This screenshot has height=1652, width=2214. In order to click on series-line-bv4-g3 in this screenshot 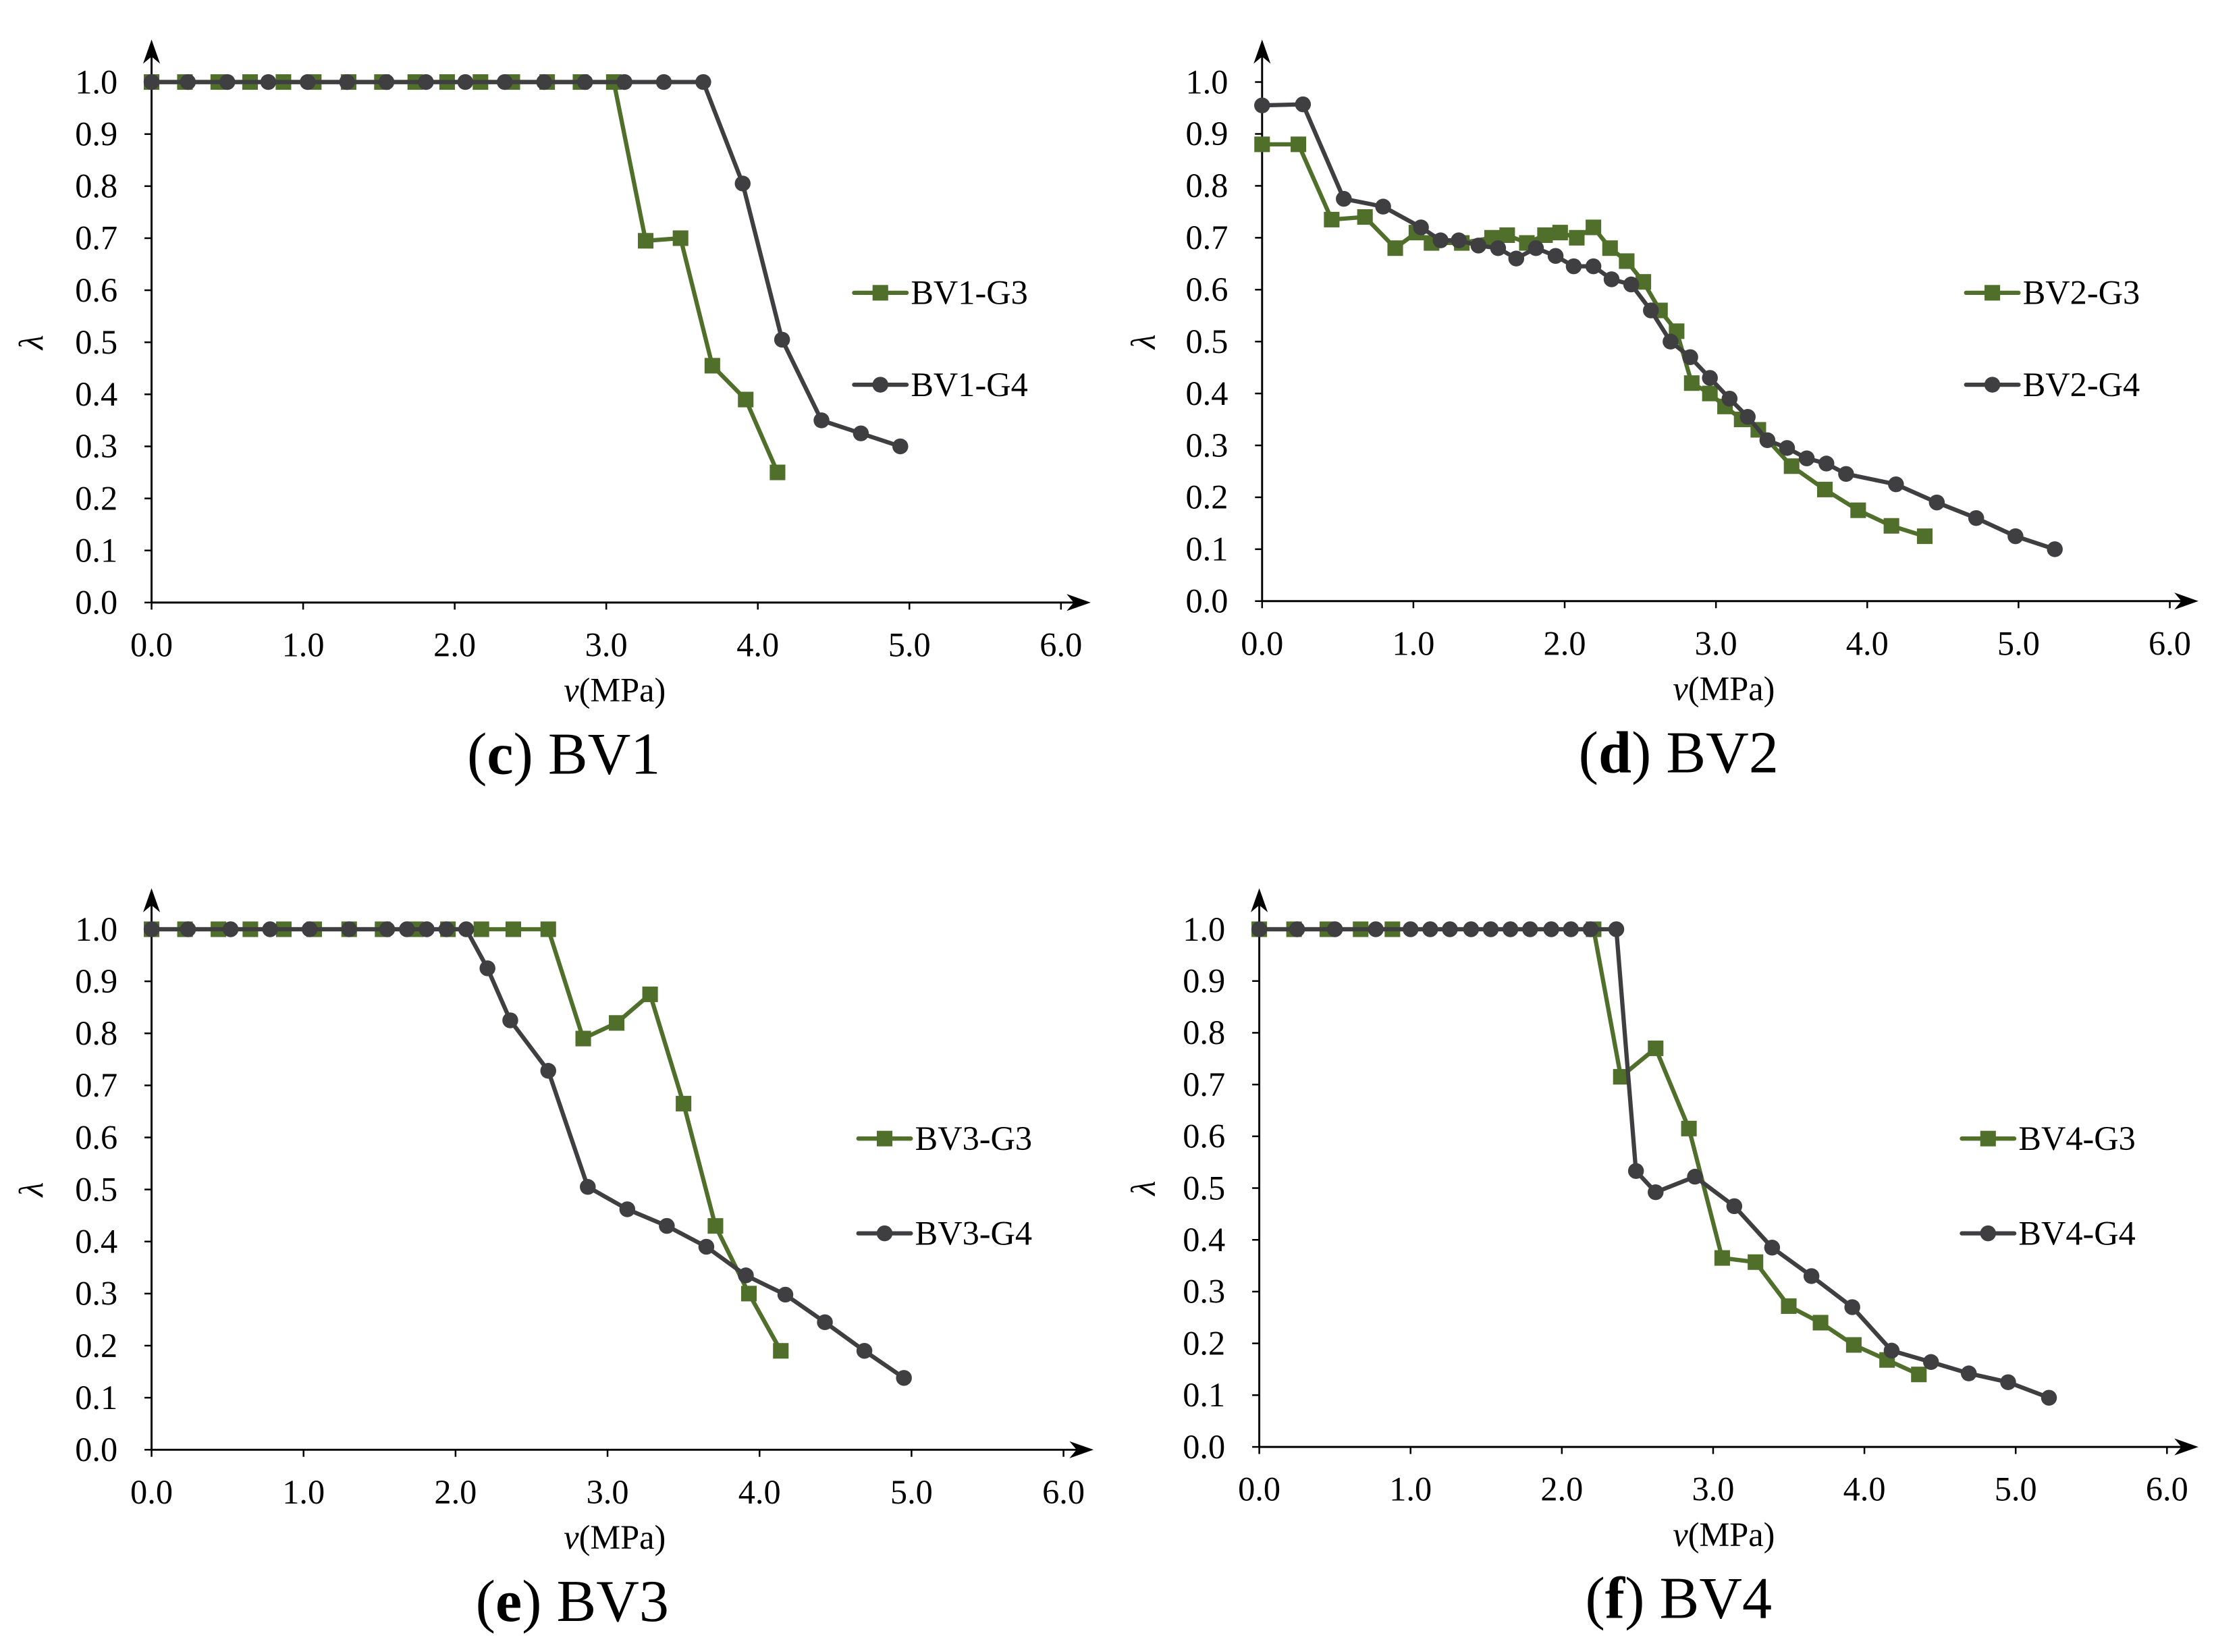, I will do `click(1589, 1152)`.